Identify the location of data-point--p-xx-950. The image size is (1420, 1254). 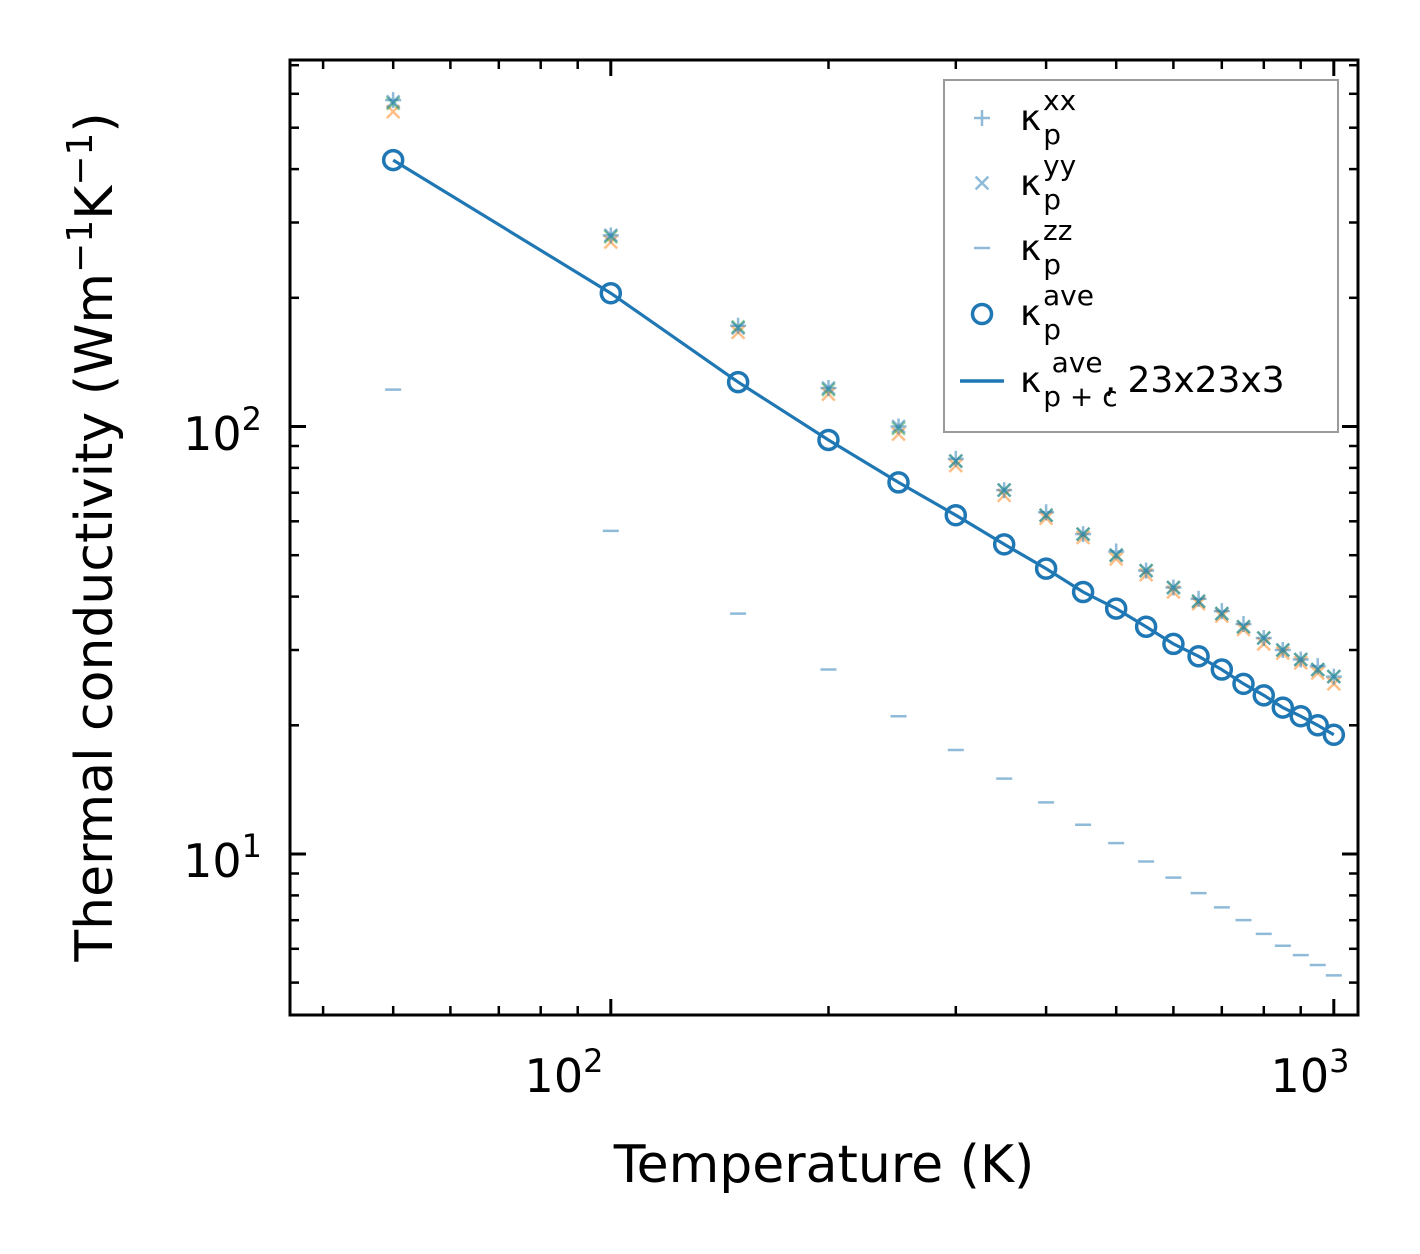
(1317, 666).